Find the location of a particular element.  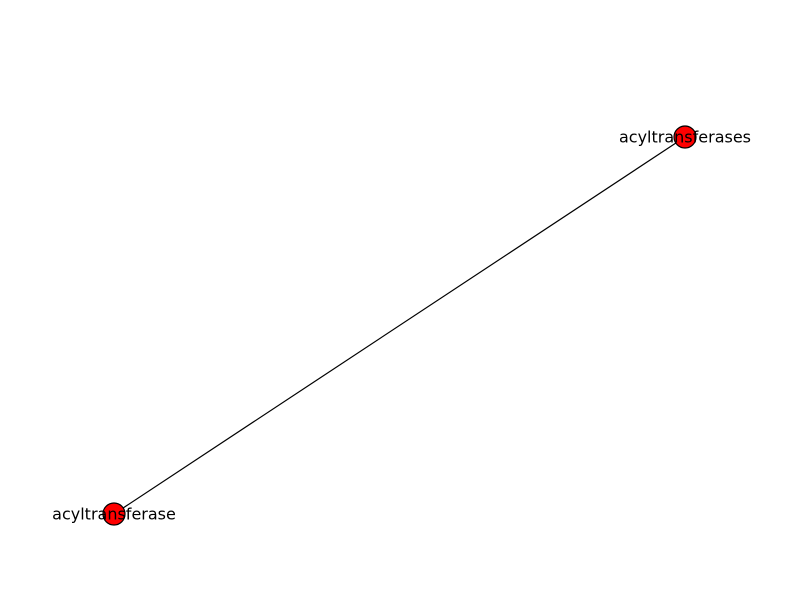

graph-node-acyltransferases: acyltransferases is located at coordinates (685, 137).